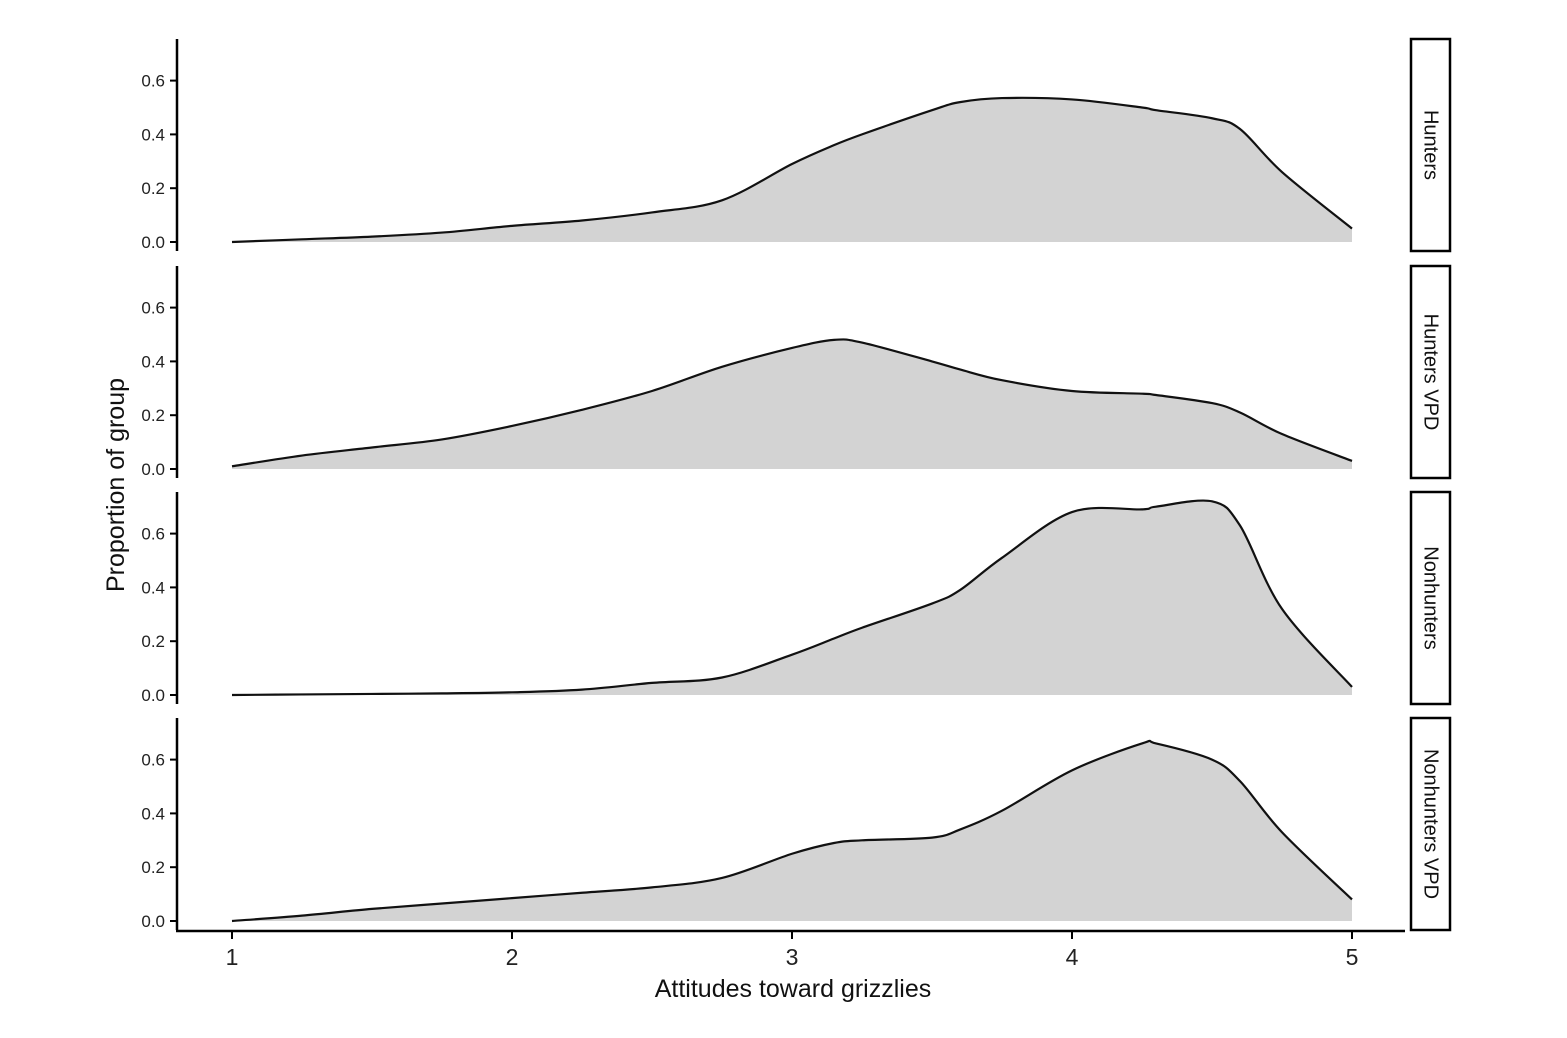 This screenshot has height=1038, width=1567. What do you see at coordinates (232, 957) in the screenshot?
I see `x-tick-label: 1` at bounding box center [232, 957].